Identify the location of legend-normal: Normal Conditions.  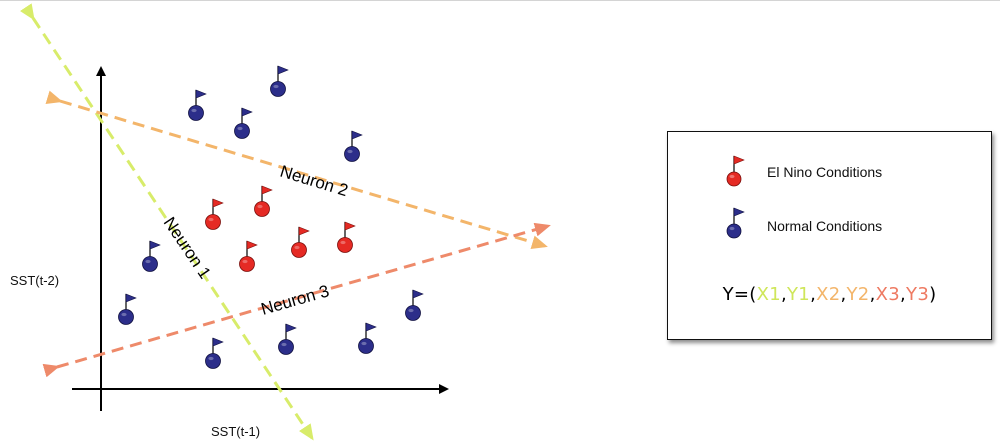
(829, 224).